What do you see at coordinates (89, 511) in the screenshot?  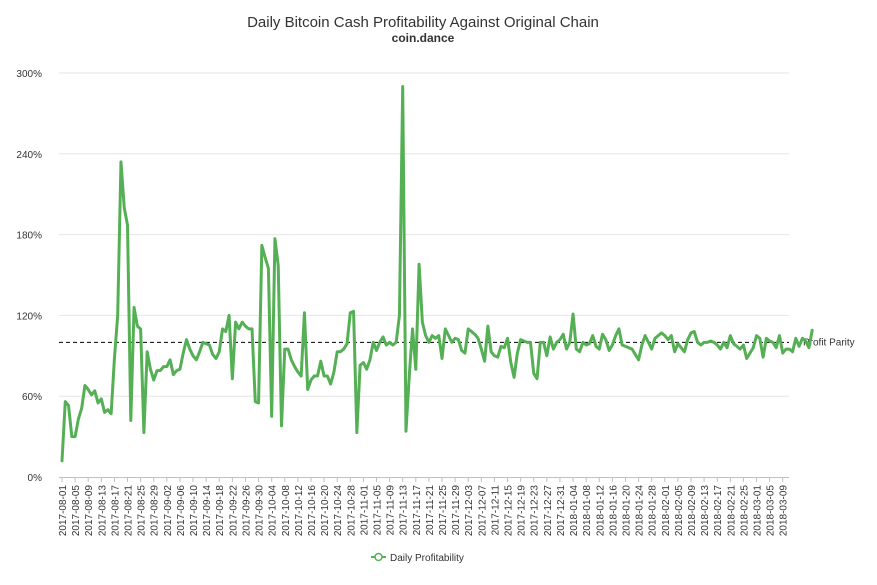 I see `x-tick-label: 2017-08-09` at bounding box center [89, 511].